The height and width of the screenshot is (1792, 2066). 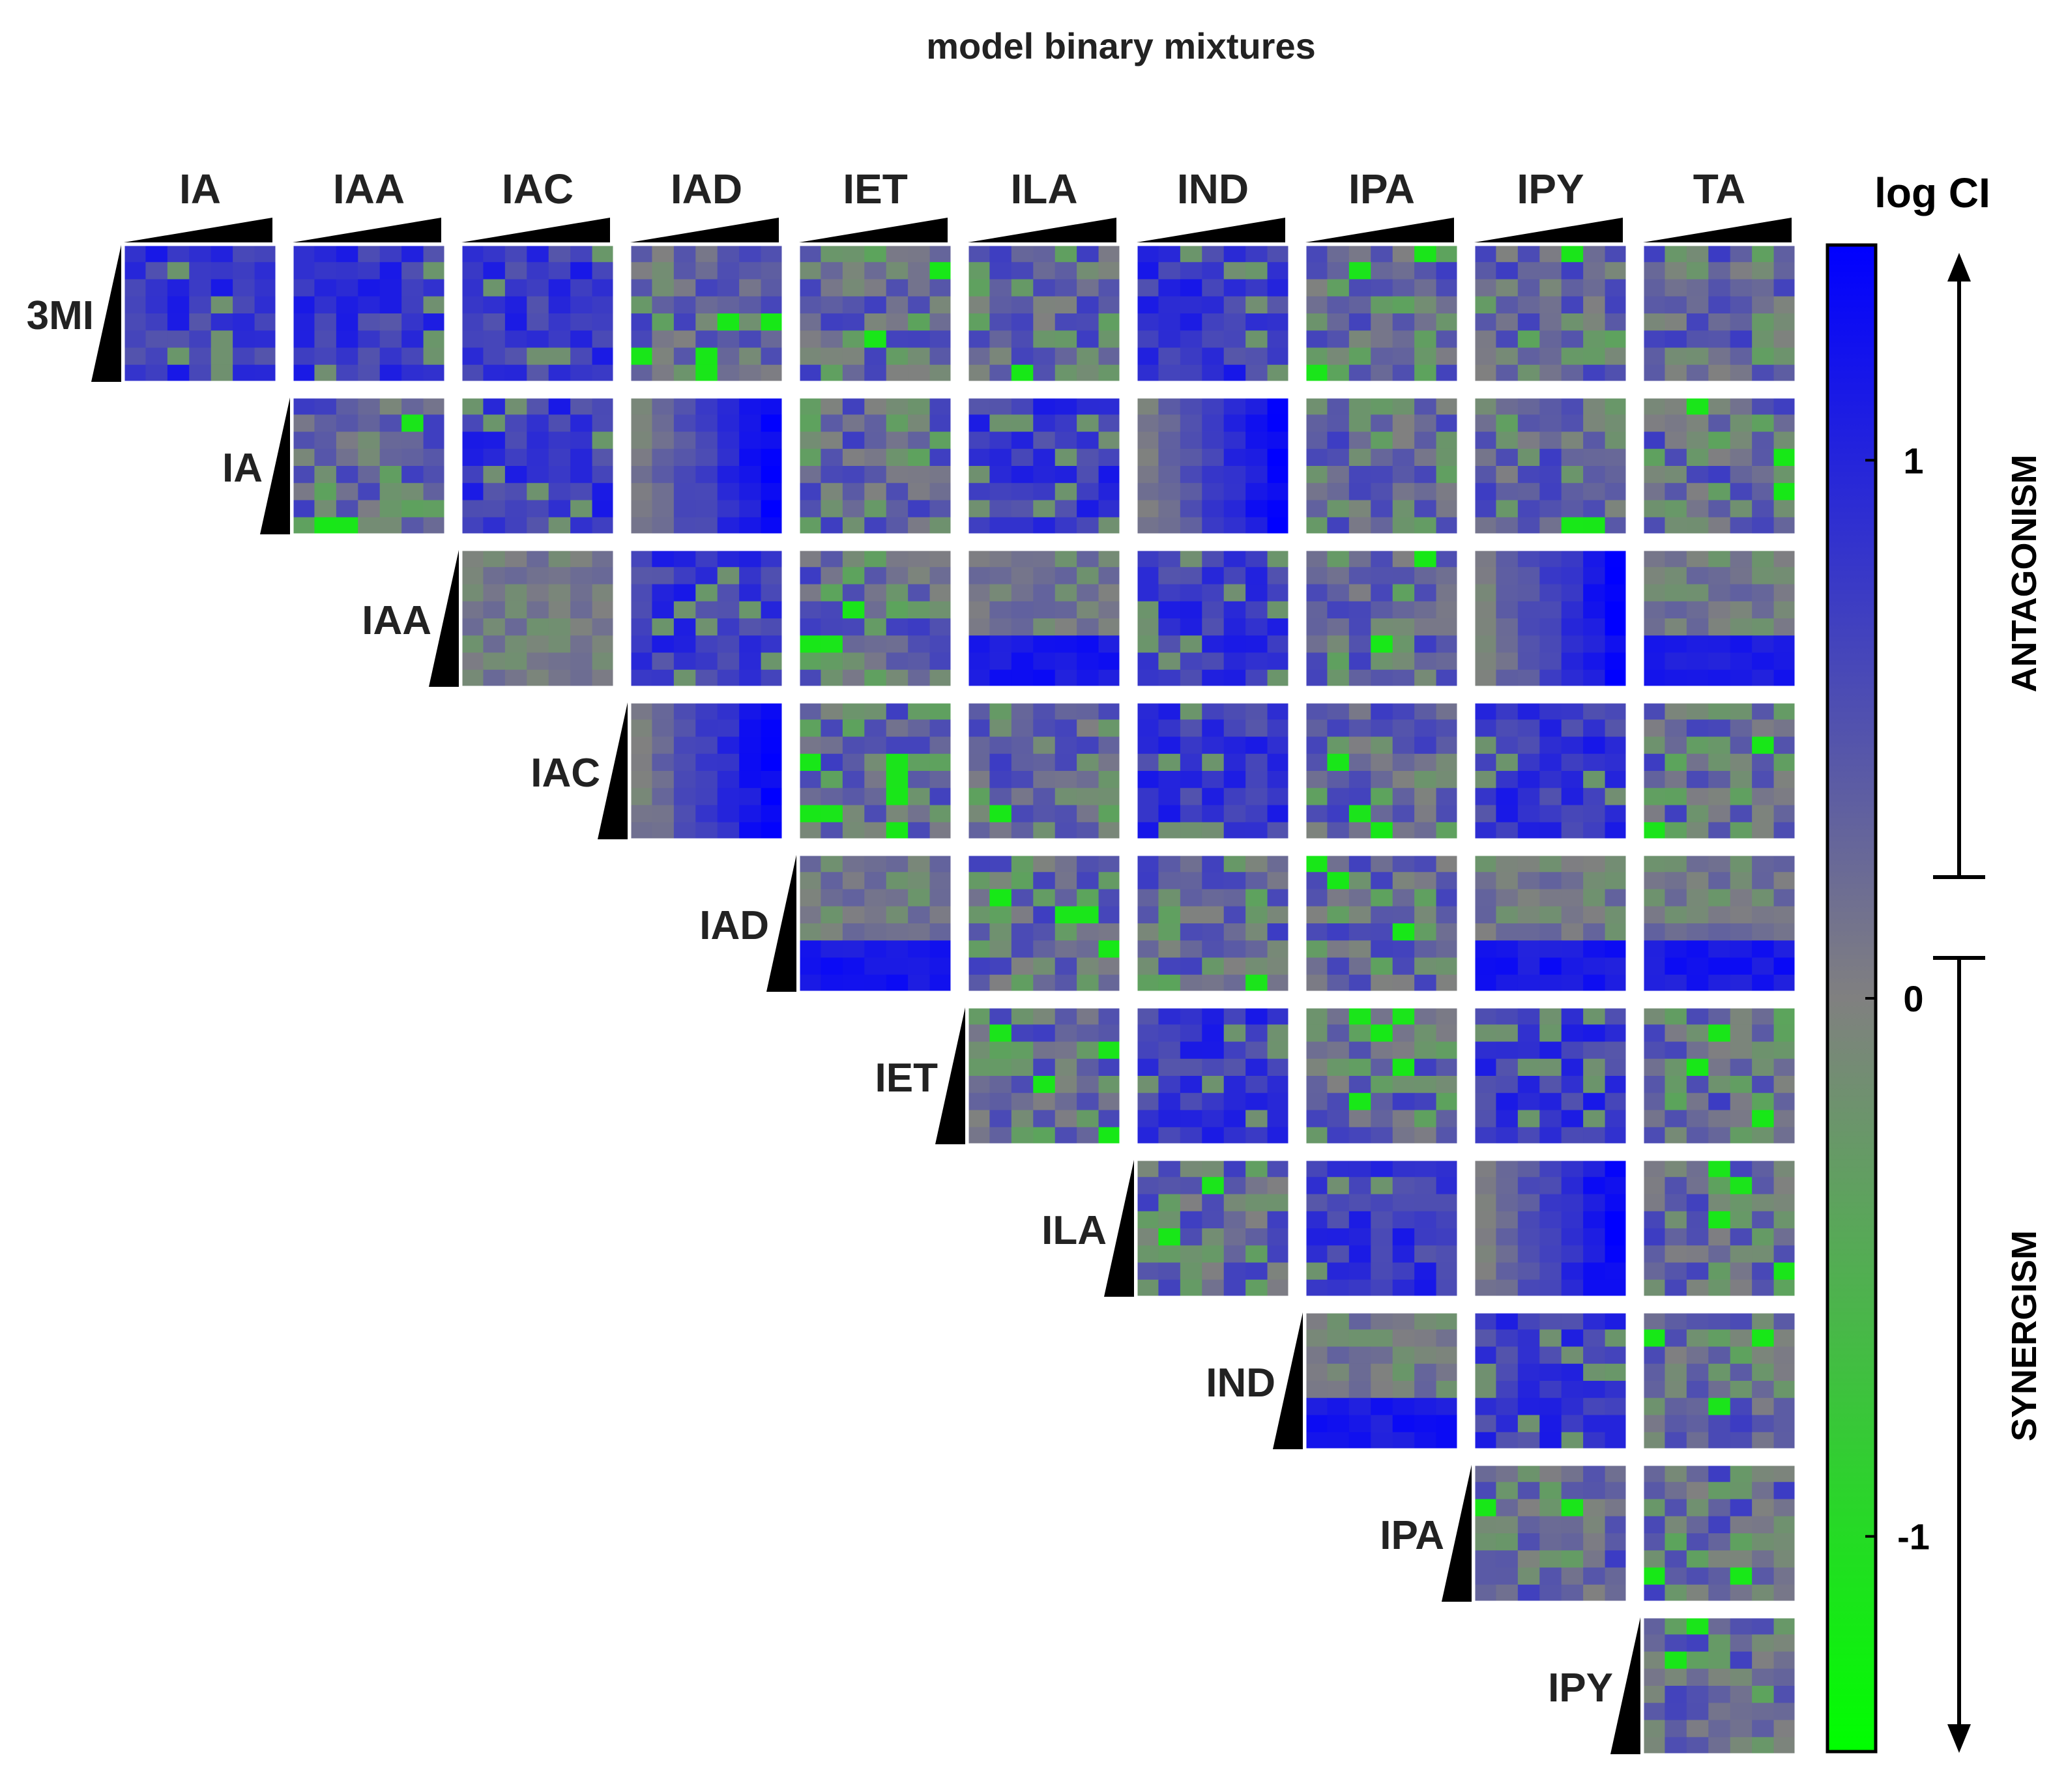 I want to click on concentration-wedge-icon, so click(x=1119, y=1228).